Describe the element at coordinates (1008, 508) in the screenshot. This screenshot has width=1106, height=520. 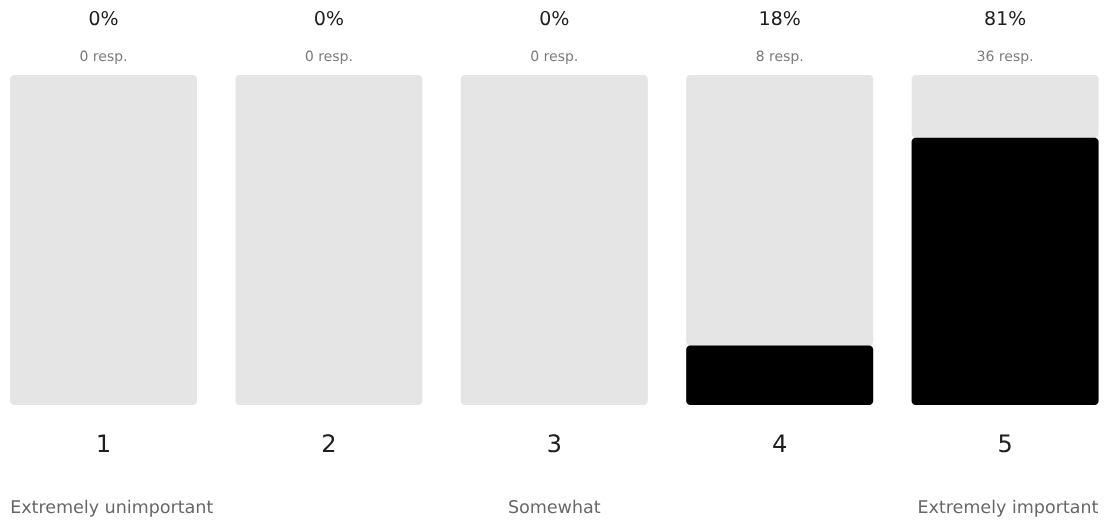
I see `text: Extremely important` at that location.